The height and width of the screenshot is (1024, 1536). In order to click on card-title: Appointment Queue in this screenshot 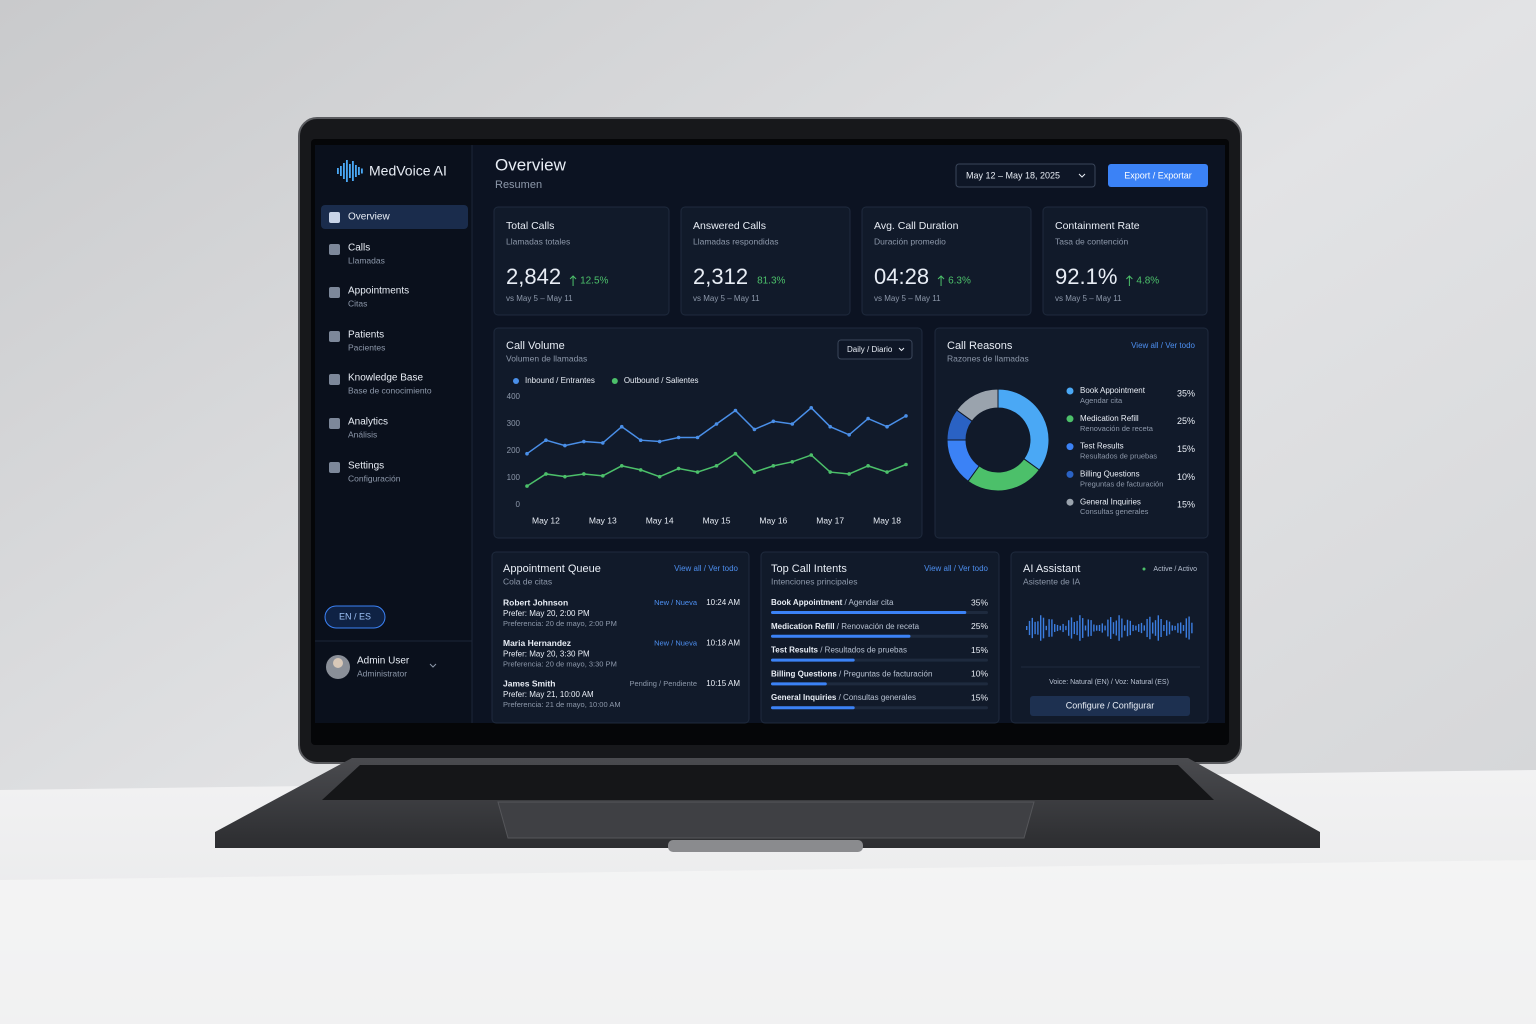, I will do `click(552, 569)`.